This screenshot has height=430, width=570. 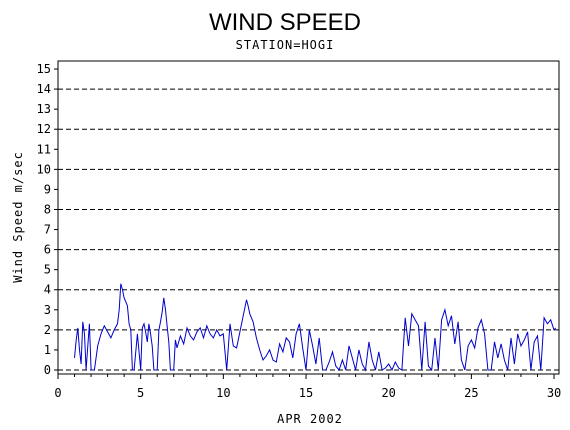 What do you see at coordinates (47, 270) in the screenshot?
I see `y-tick-label-5: 5` at bounding box center [47, 270].